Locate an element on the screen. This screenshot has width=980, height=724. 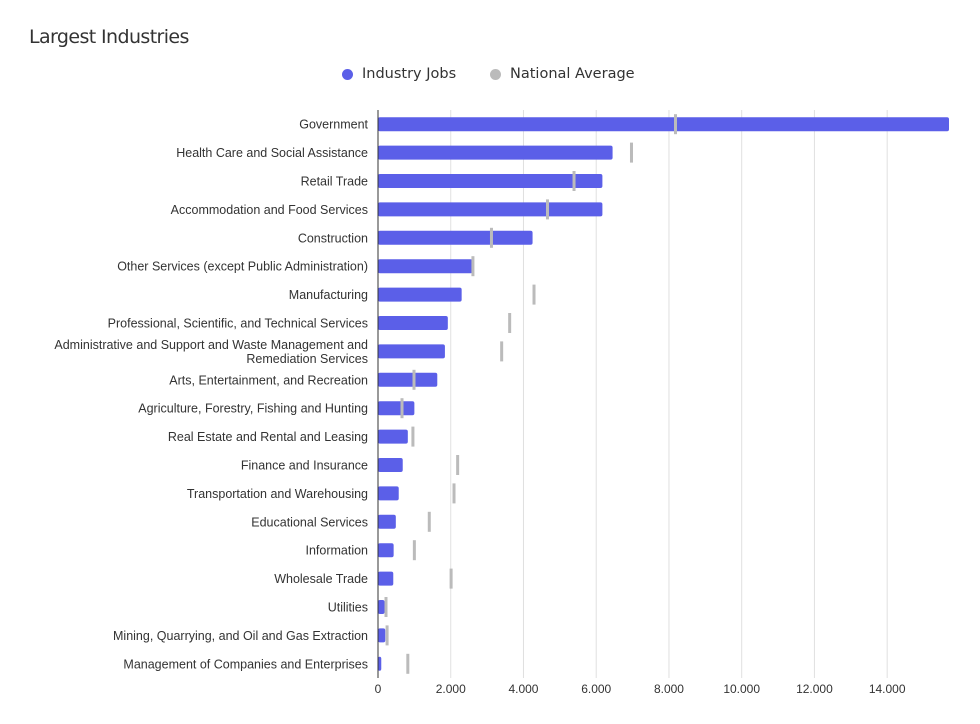
category-label: Accommodation and Food Services is located at coordinates (269, 210).